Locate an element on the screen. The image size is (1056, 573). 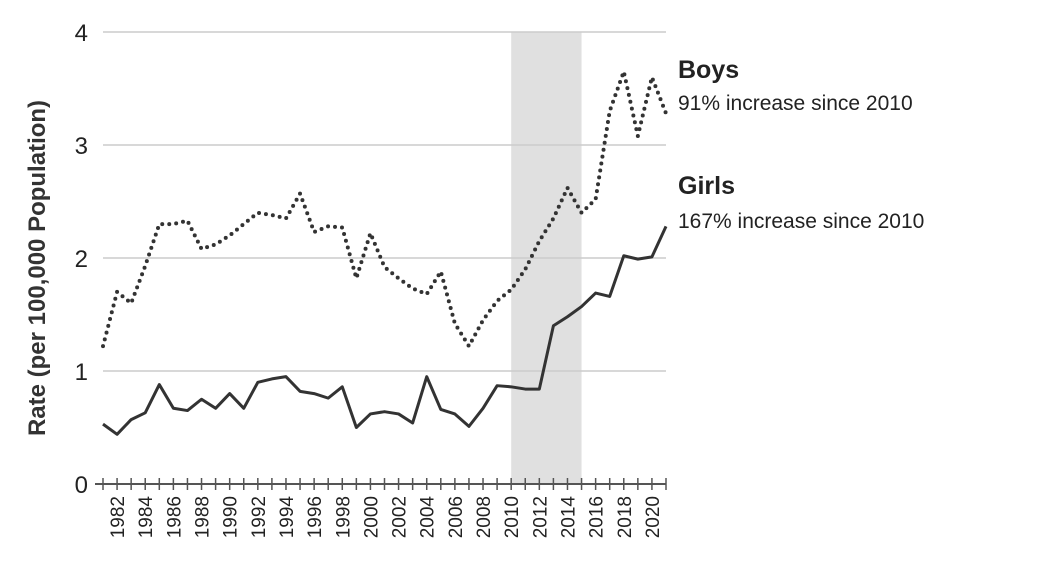
x-tick-label: 2012 is located at coordinates (540, 517).